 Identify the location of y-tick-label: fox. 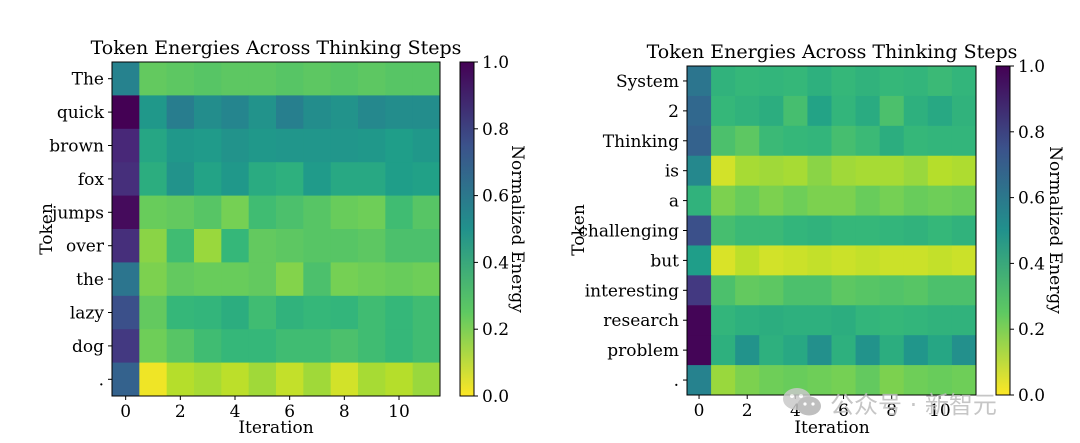
(91, 180).